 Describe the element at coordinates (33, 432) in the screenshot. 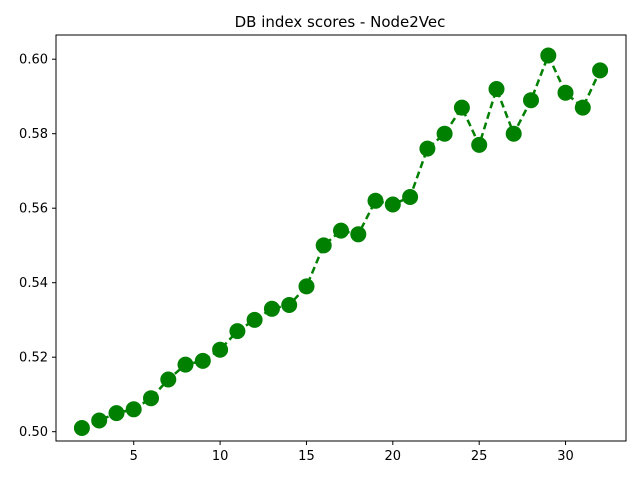

I see `y-tick-label: 0.50` at that location.